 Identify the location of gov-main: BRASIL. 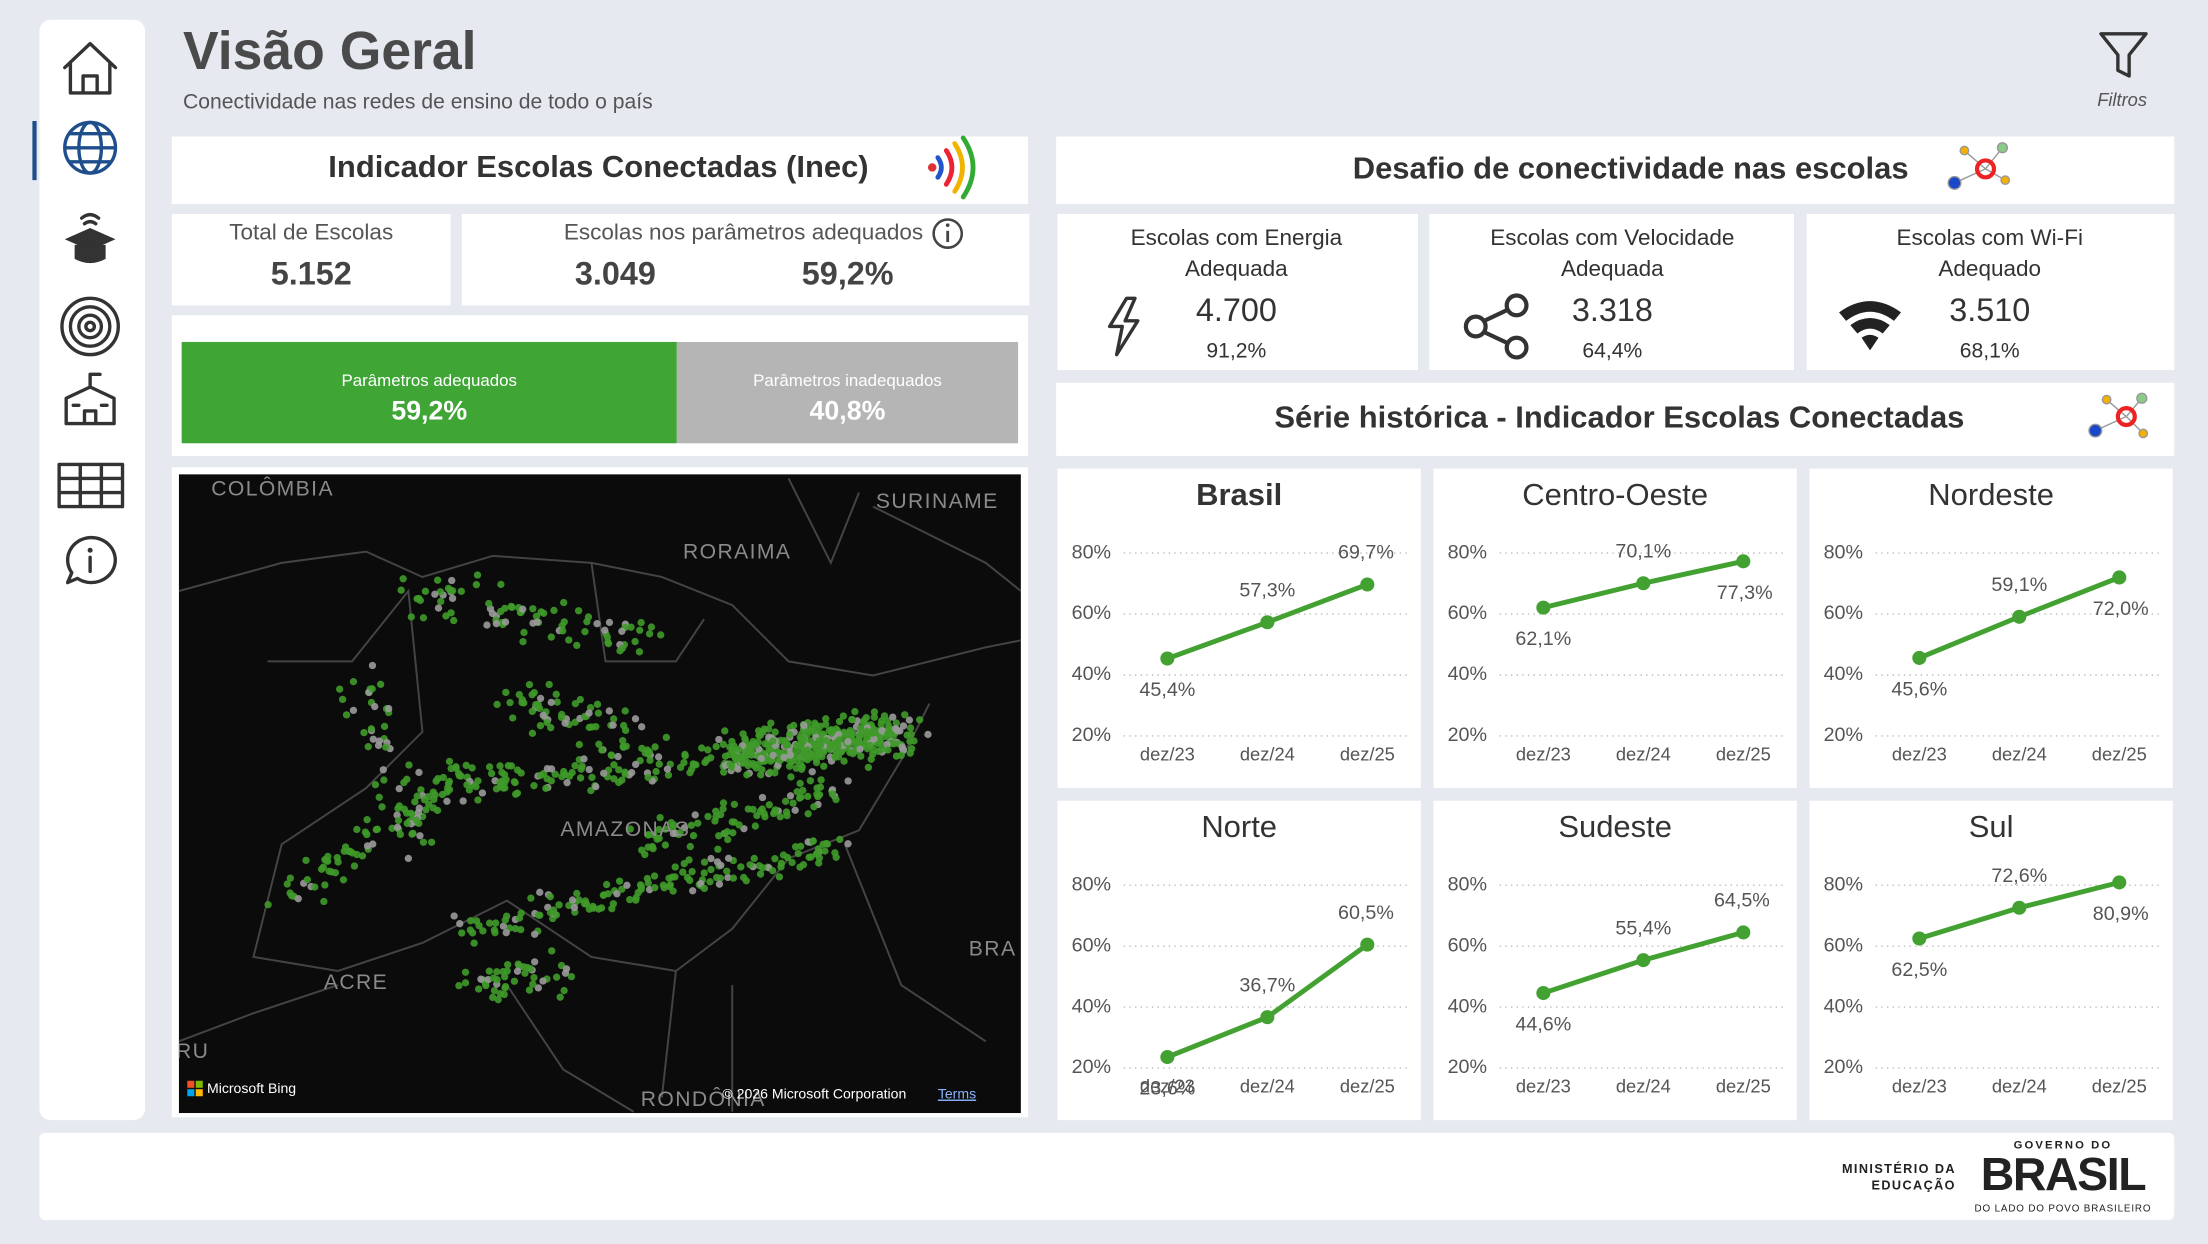
(2063, 1174).